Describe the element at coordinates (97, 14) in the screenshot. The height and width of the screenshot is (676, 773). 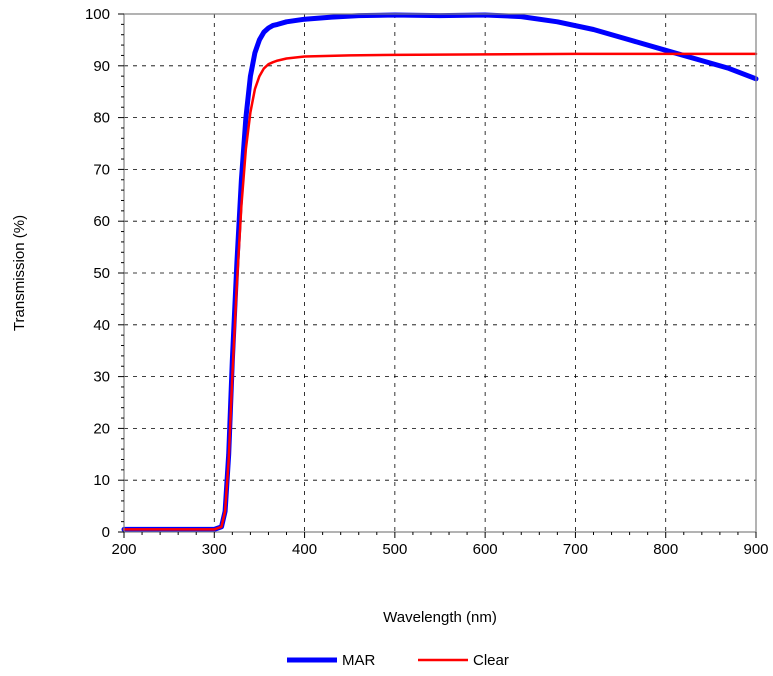
I see `y-tick-label: 100` at that location.